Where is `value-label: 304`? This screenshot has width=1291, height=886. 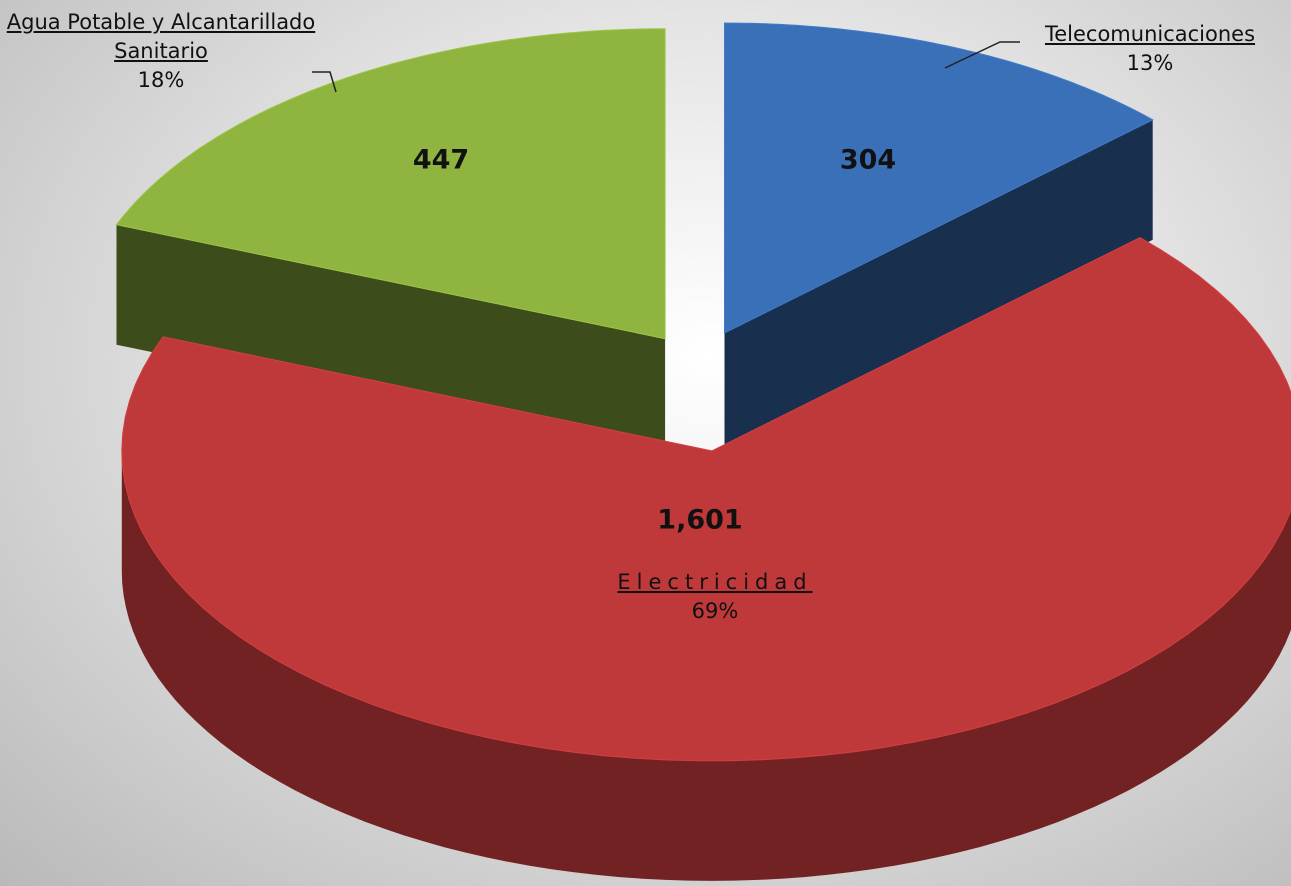 value-label: 304 is located at coordinates (868, 160).